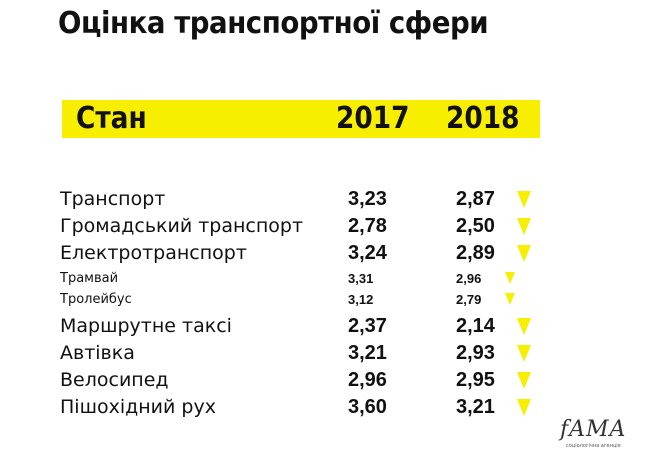 The image size is (661, 460). I want to click on row-label: Громадський транспорт, so click(182, 226).